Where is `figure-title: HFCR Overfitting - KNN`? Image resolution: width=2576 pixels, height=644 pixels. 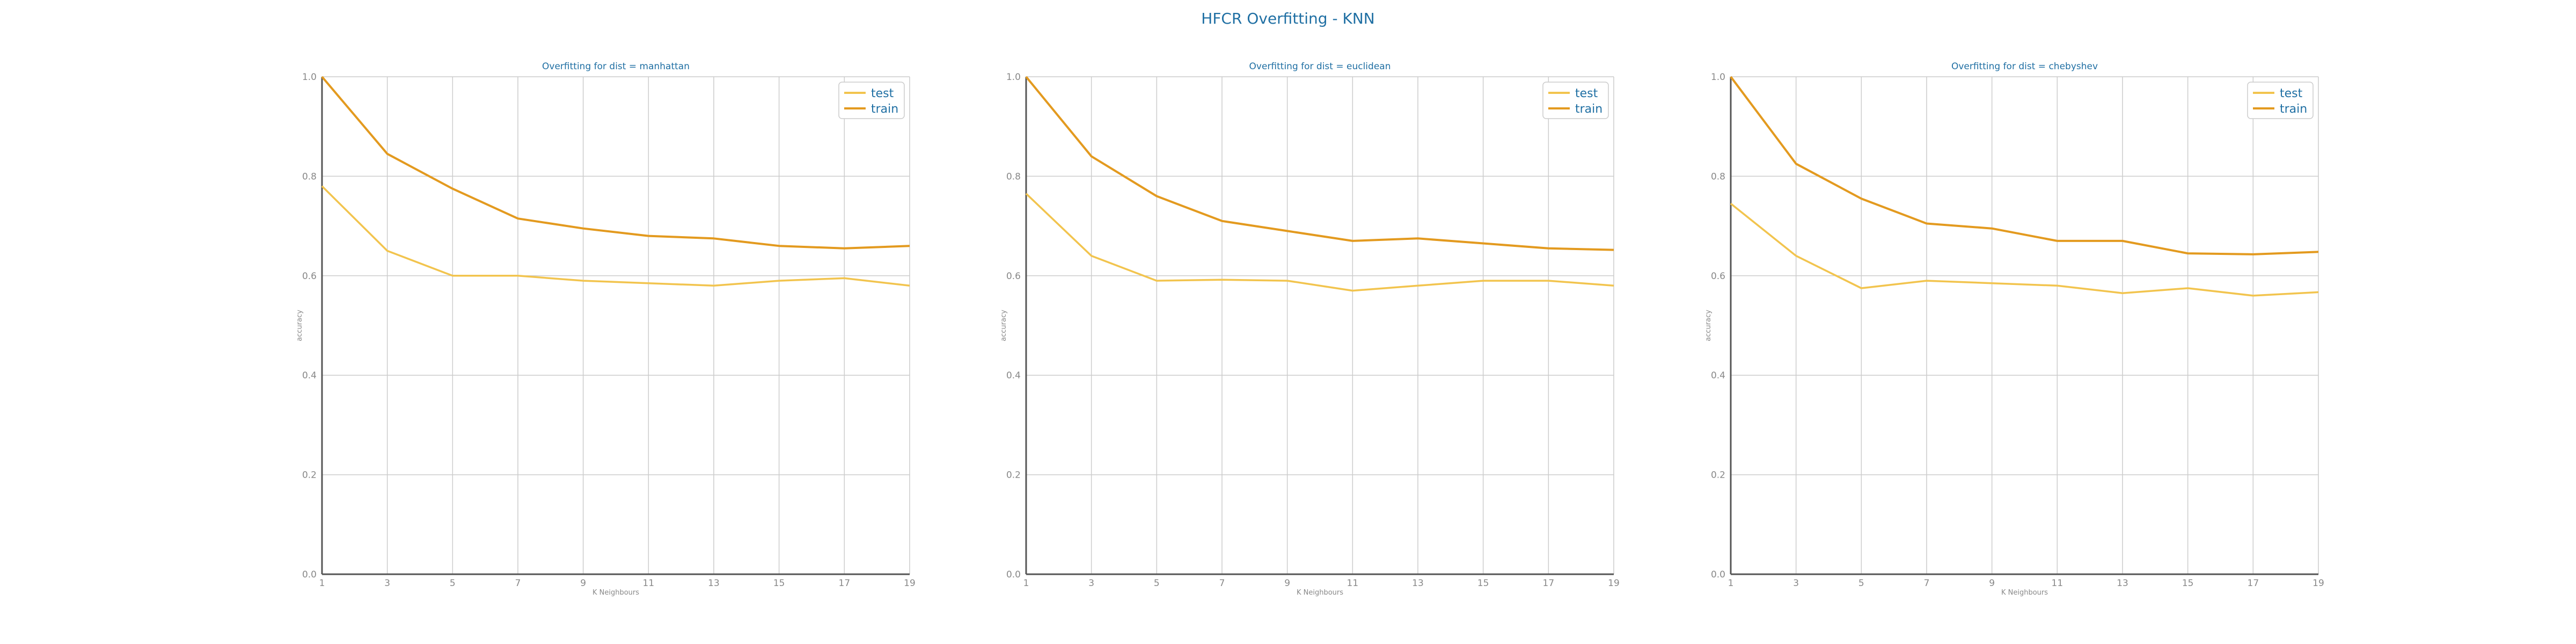 figure-title: HFCR Overfitting - KNN is located at coordinates (1288, 18).